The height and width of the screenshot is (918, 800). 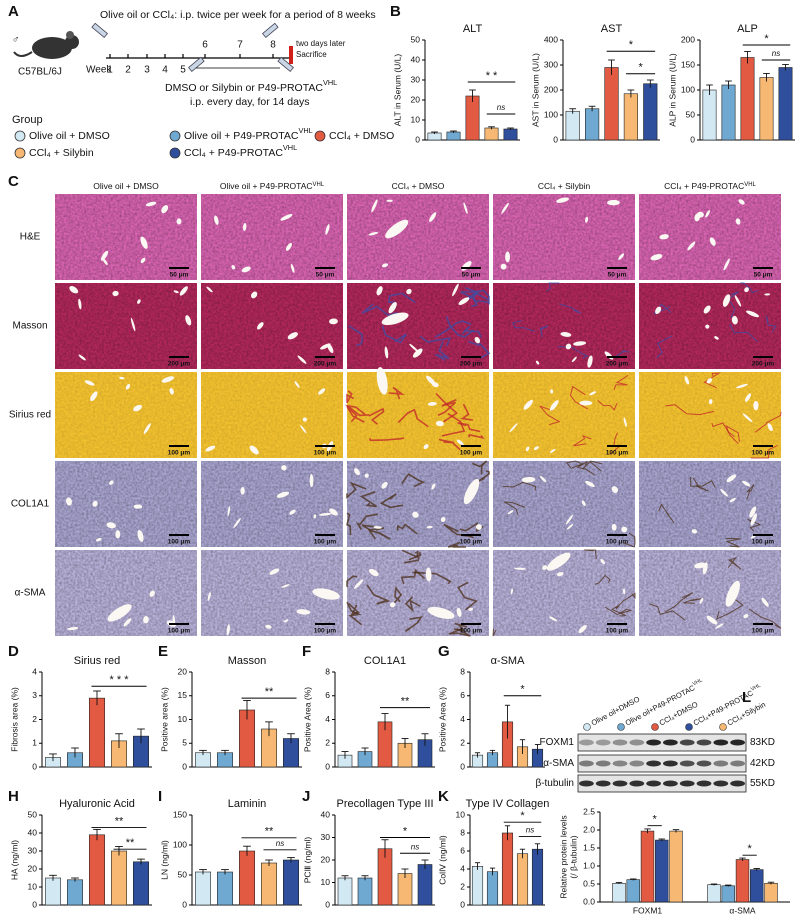 What do you see at coordinates (183, 695) in the screenshot?
I see `y-tick-label: 15` at bounding box center [183, 695].